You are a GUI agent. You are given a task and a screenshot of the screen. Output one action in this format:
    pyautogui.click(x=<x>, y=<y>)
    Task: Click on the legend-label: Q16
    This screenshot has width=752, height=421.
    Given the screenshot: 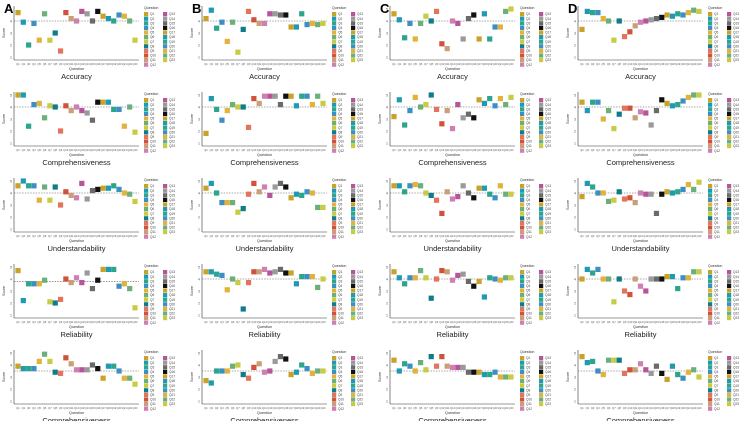 What is the action you would take?
    pyautogui.click(x=548, y=200)
    